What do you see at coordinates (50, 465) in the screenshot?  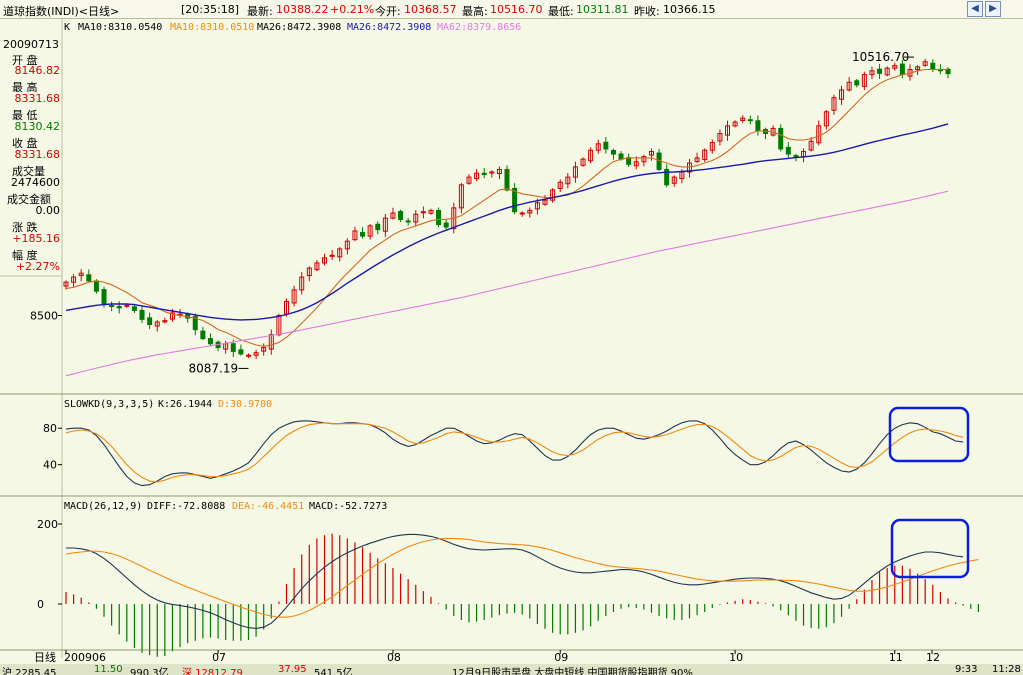 I see `kd-tick-label: 40` at bounding box center [50, 465].